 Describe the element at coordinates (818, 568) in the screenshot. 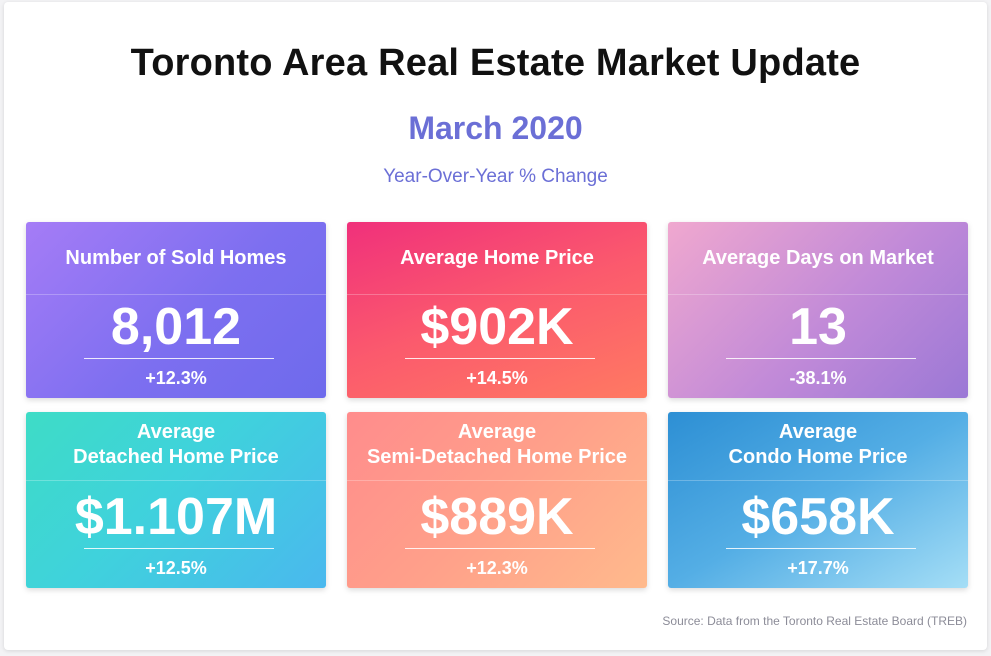

I see `card-change: +17.7%` at that location.